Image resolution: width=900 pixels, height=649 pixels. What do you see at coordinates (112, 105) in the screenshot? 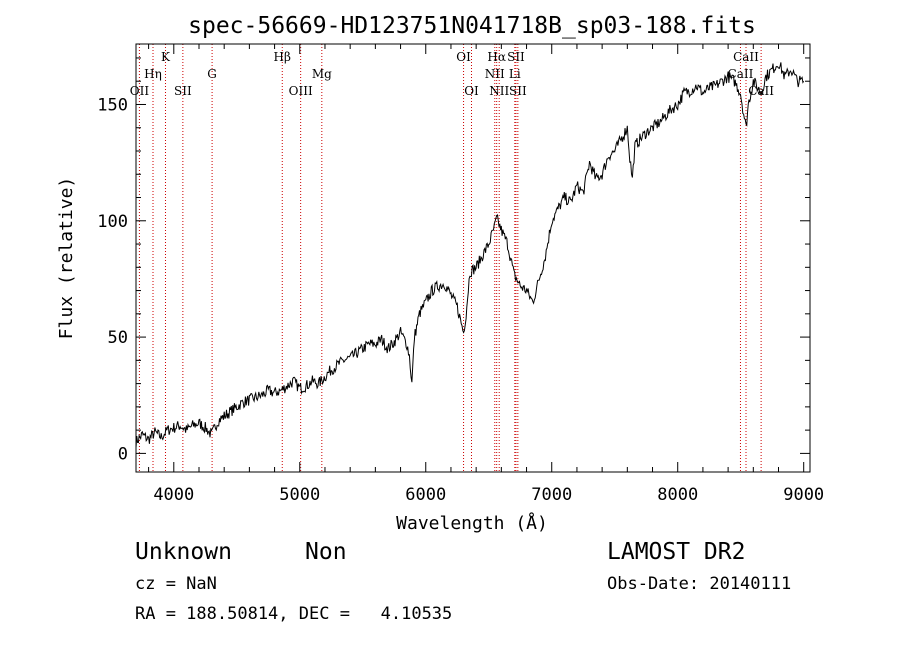
I see `y-tick-label: 150` at bounding box center [112, 105].